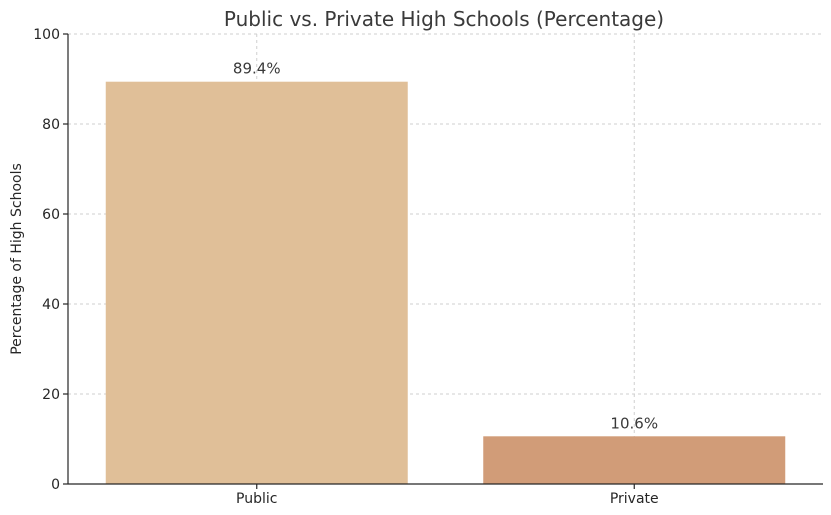  Describe the element at coordinates (51, 395) in the screenshot. I see `y-tick-label: 20` at that location.